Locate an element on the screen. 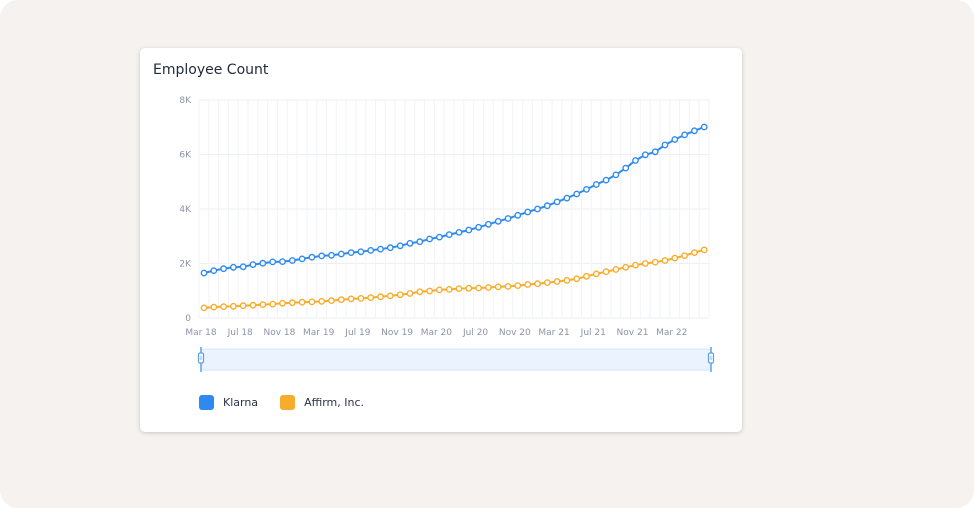  range-slider-track is located at coordinates (456, 359).